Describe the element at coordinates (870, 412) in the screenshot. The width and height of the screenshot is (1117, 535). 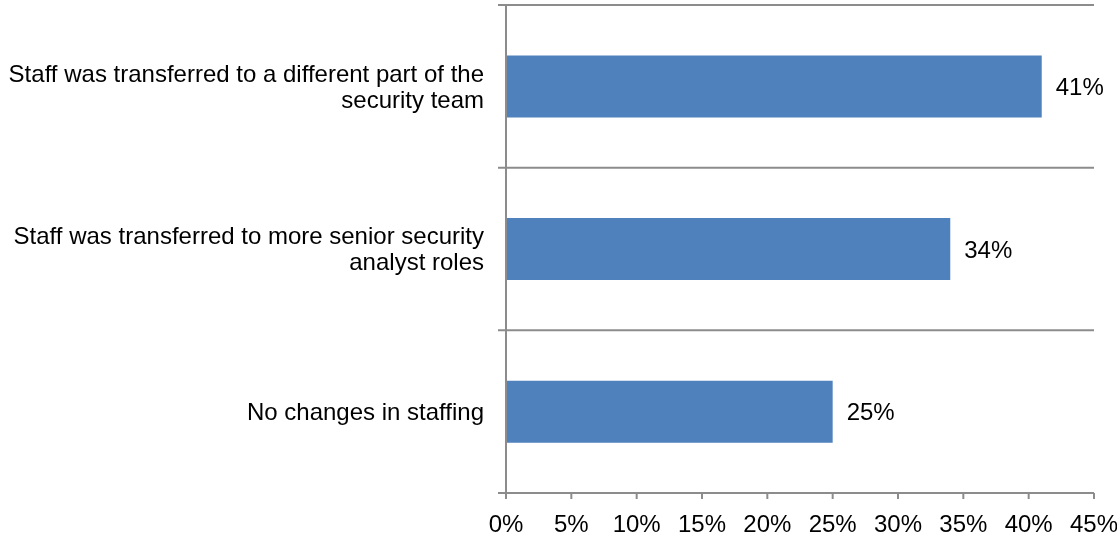
I see `data-label: 25%` at that location.